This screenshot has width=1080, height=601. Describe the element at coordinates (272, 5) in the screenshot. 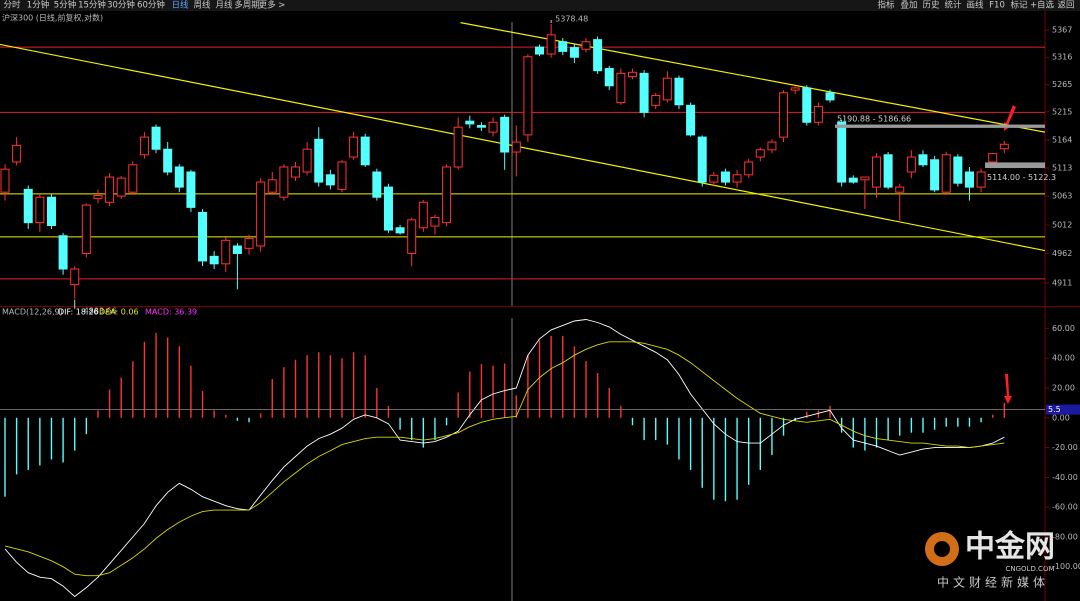

I see `period-tab: 更多 >` at that location.